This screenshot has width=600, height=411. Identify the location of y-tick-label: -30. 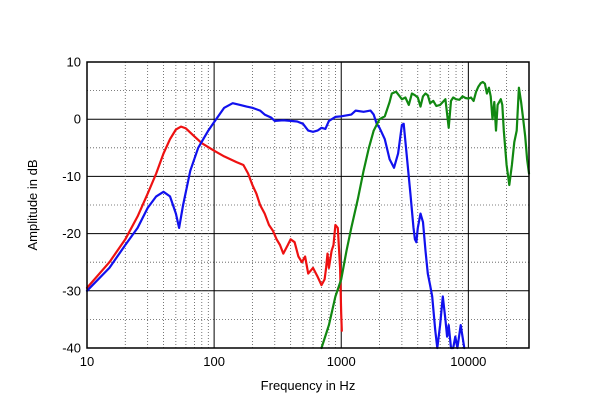
(71, 290).